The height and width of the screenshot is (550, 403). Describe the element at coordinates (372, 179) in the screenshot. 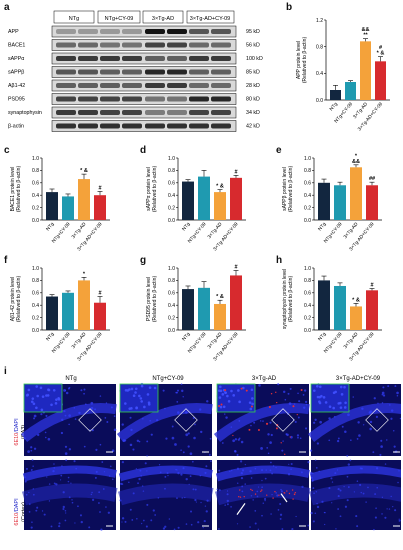

I see `significance-label: ##` at that location.